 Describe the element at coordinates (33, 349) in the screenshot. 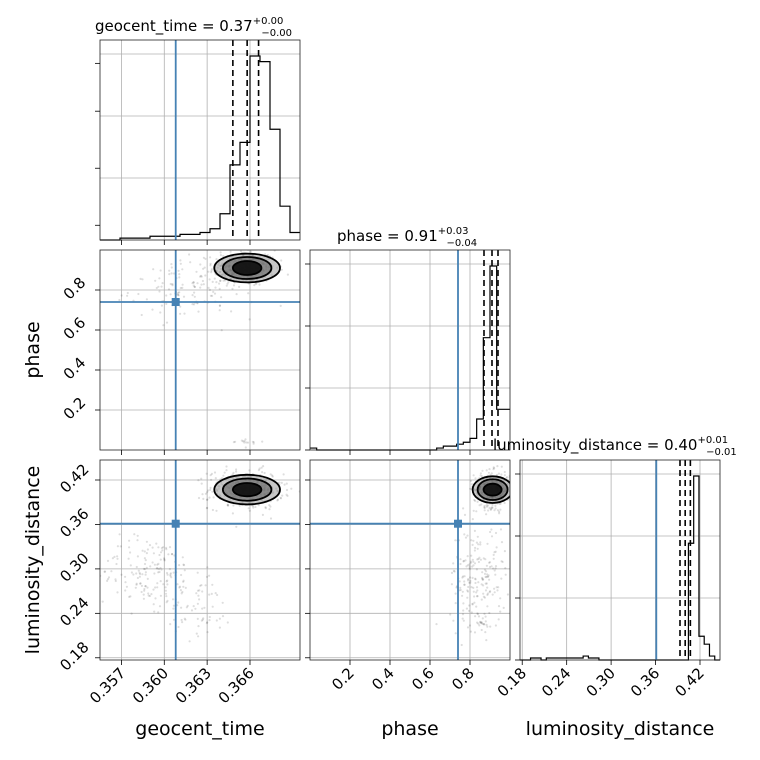

I see `ylabel-phase: phase` at that location.